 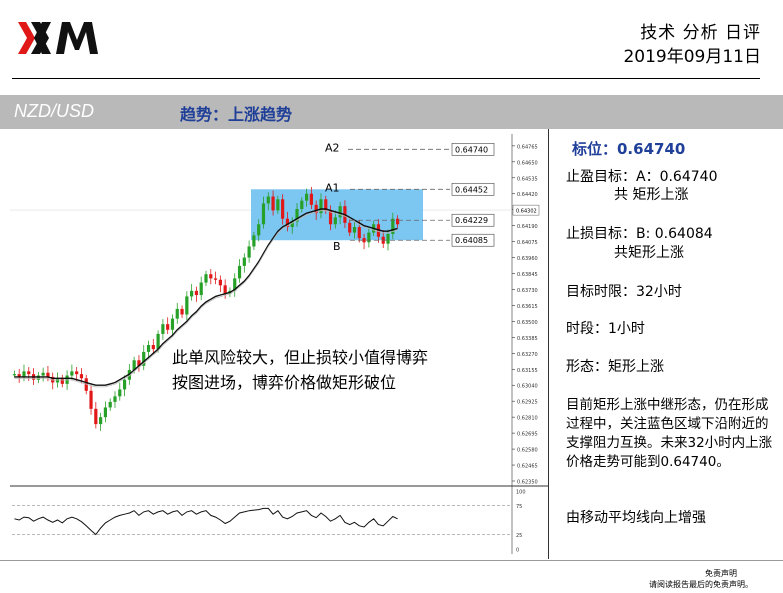 I want to click on y-tick-label: 0.63615, so click(x=527, y=307).